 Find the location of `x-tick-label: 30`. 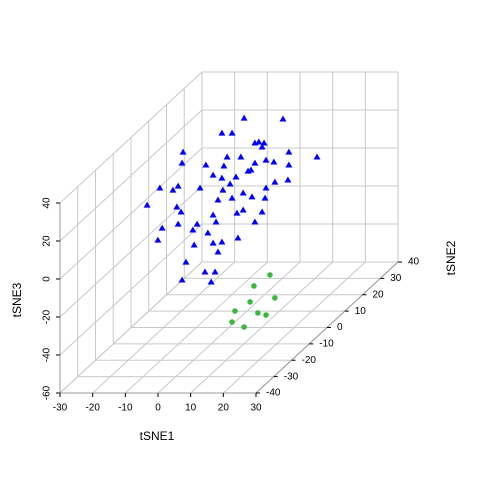

x-tick-label: 30 is located at coordinates (256, 408).